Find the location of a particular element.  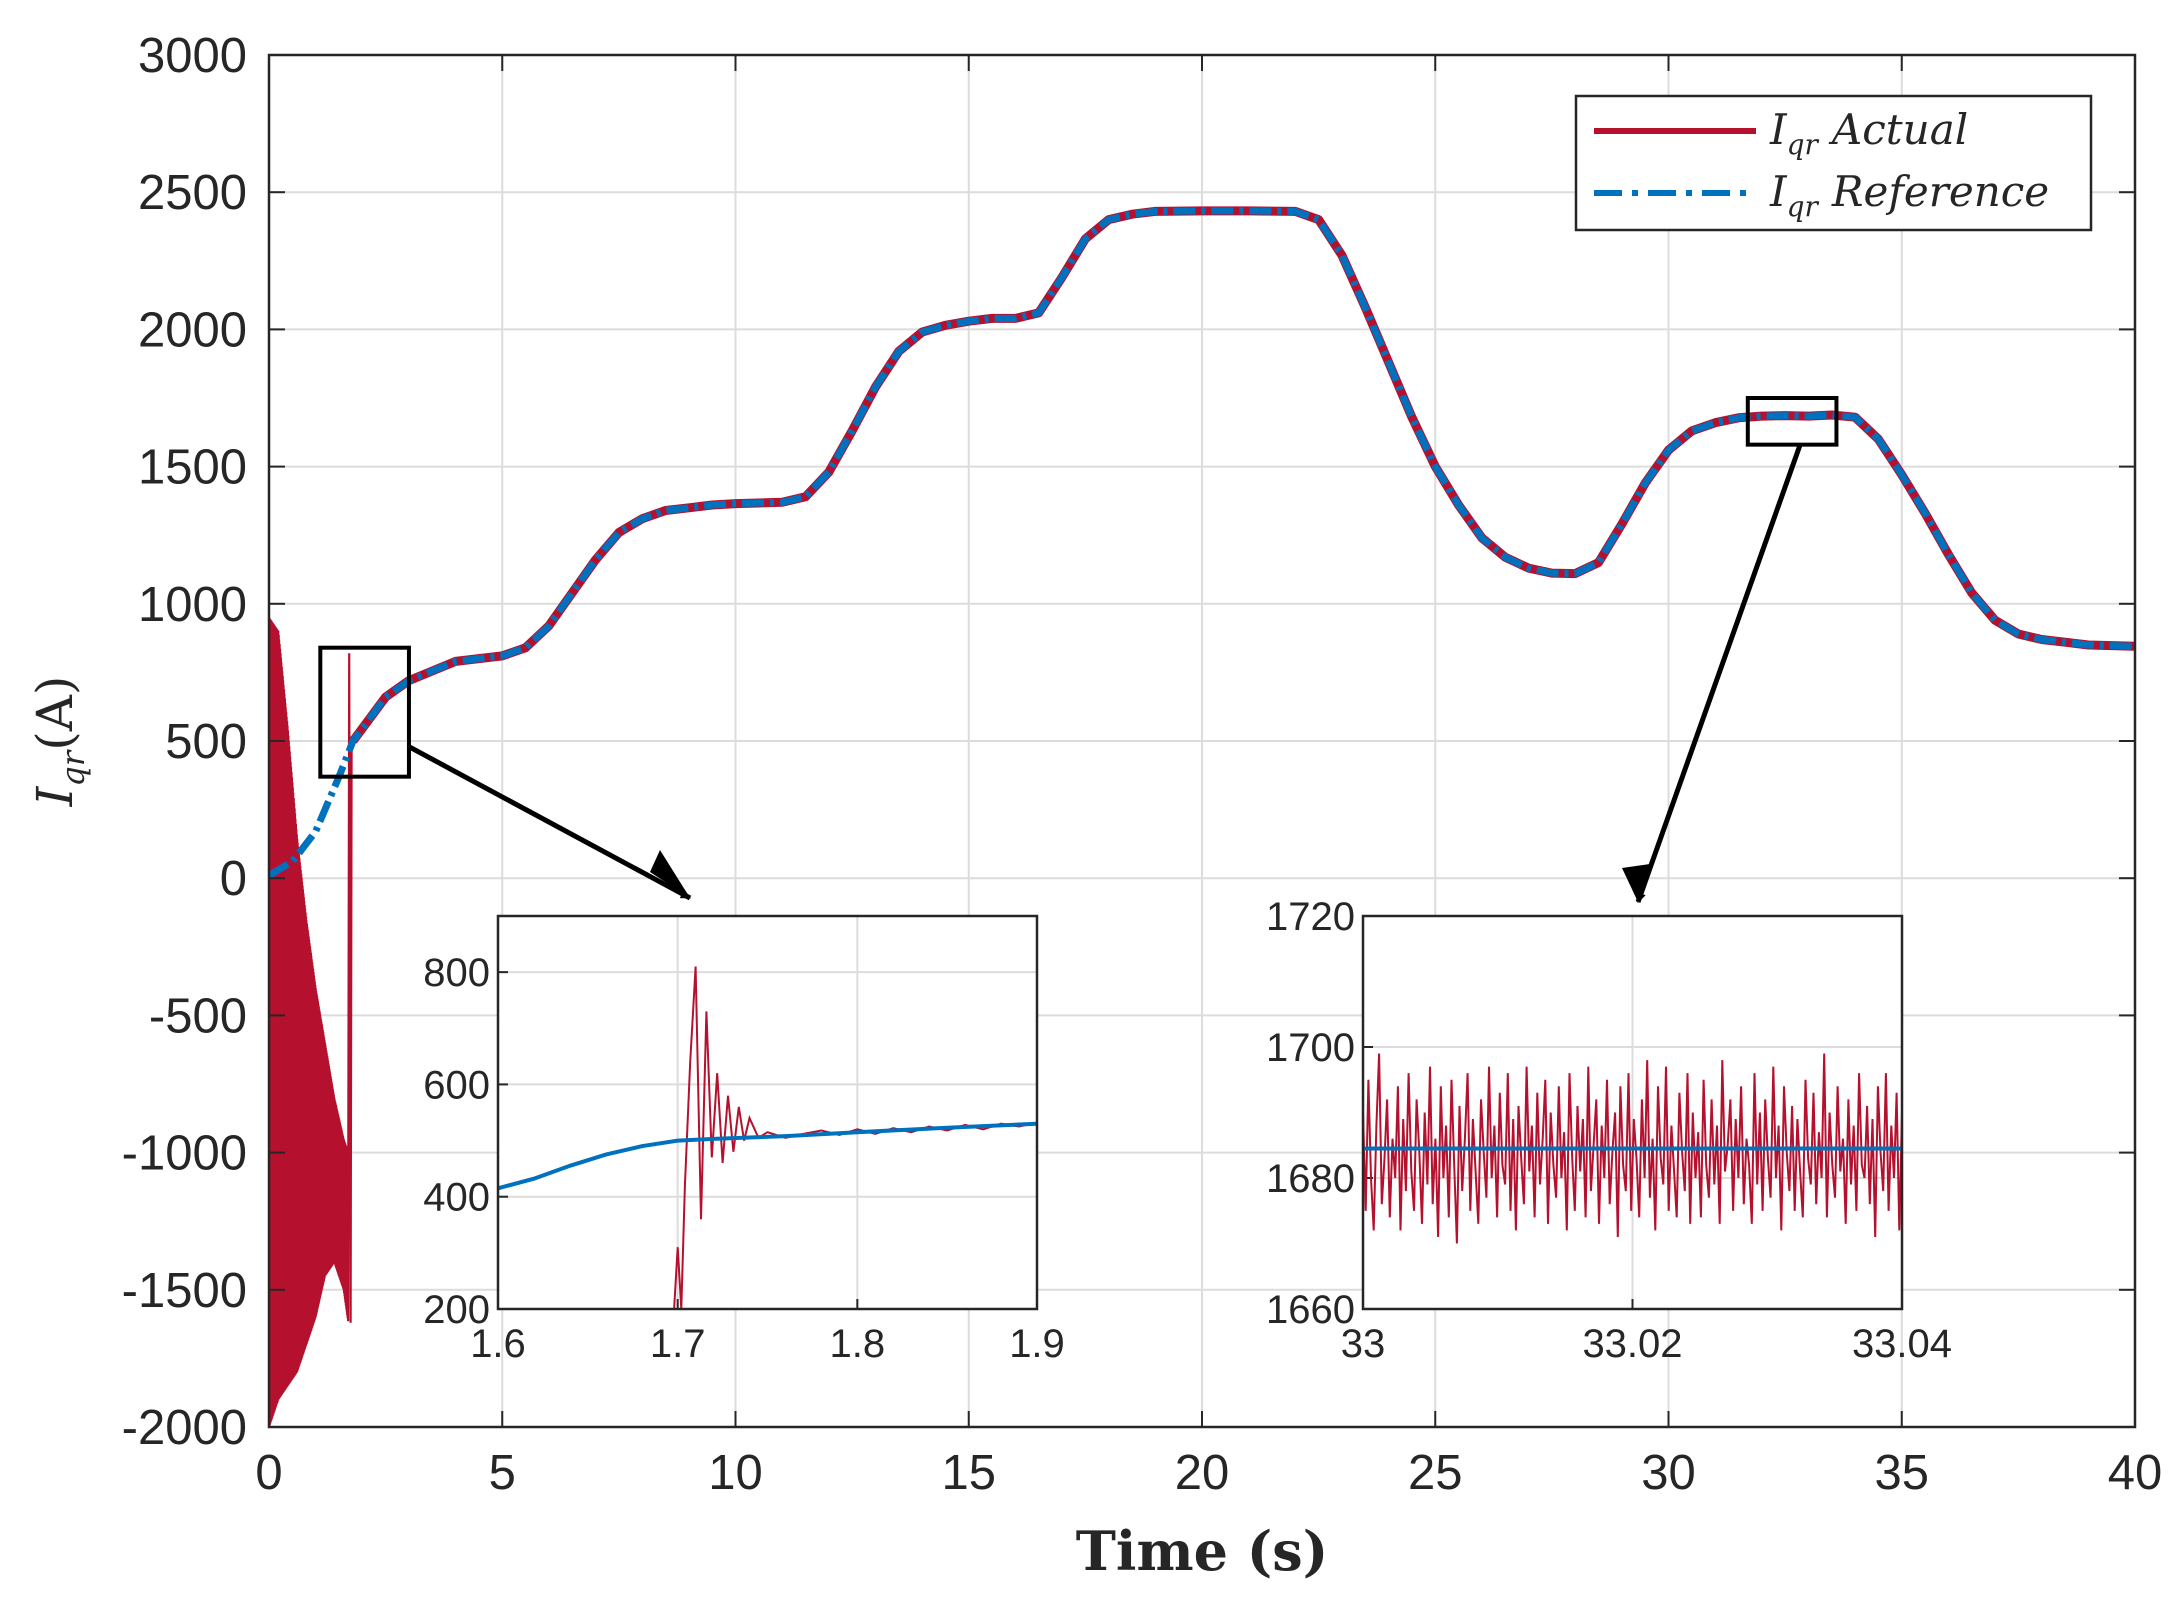

inset-peak-series is located at coordinates (1632, 1148).